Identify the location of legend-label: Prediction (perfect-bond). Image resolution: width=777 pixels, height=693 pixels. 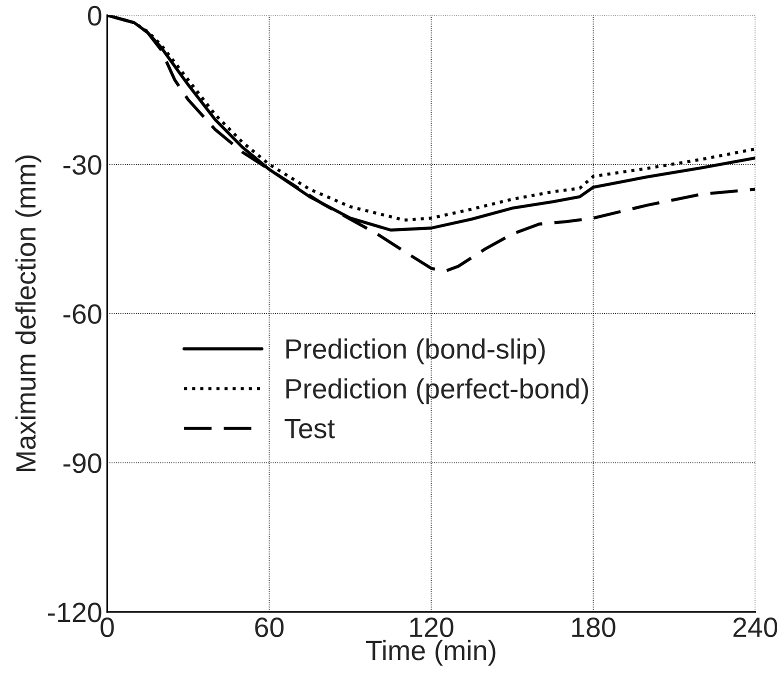
(437, 391).